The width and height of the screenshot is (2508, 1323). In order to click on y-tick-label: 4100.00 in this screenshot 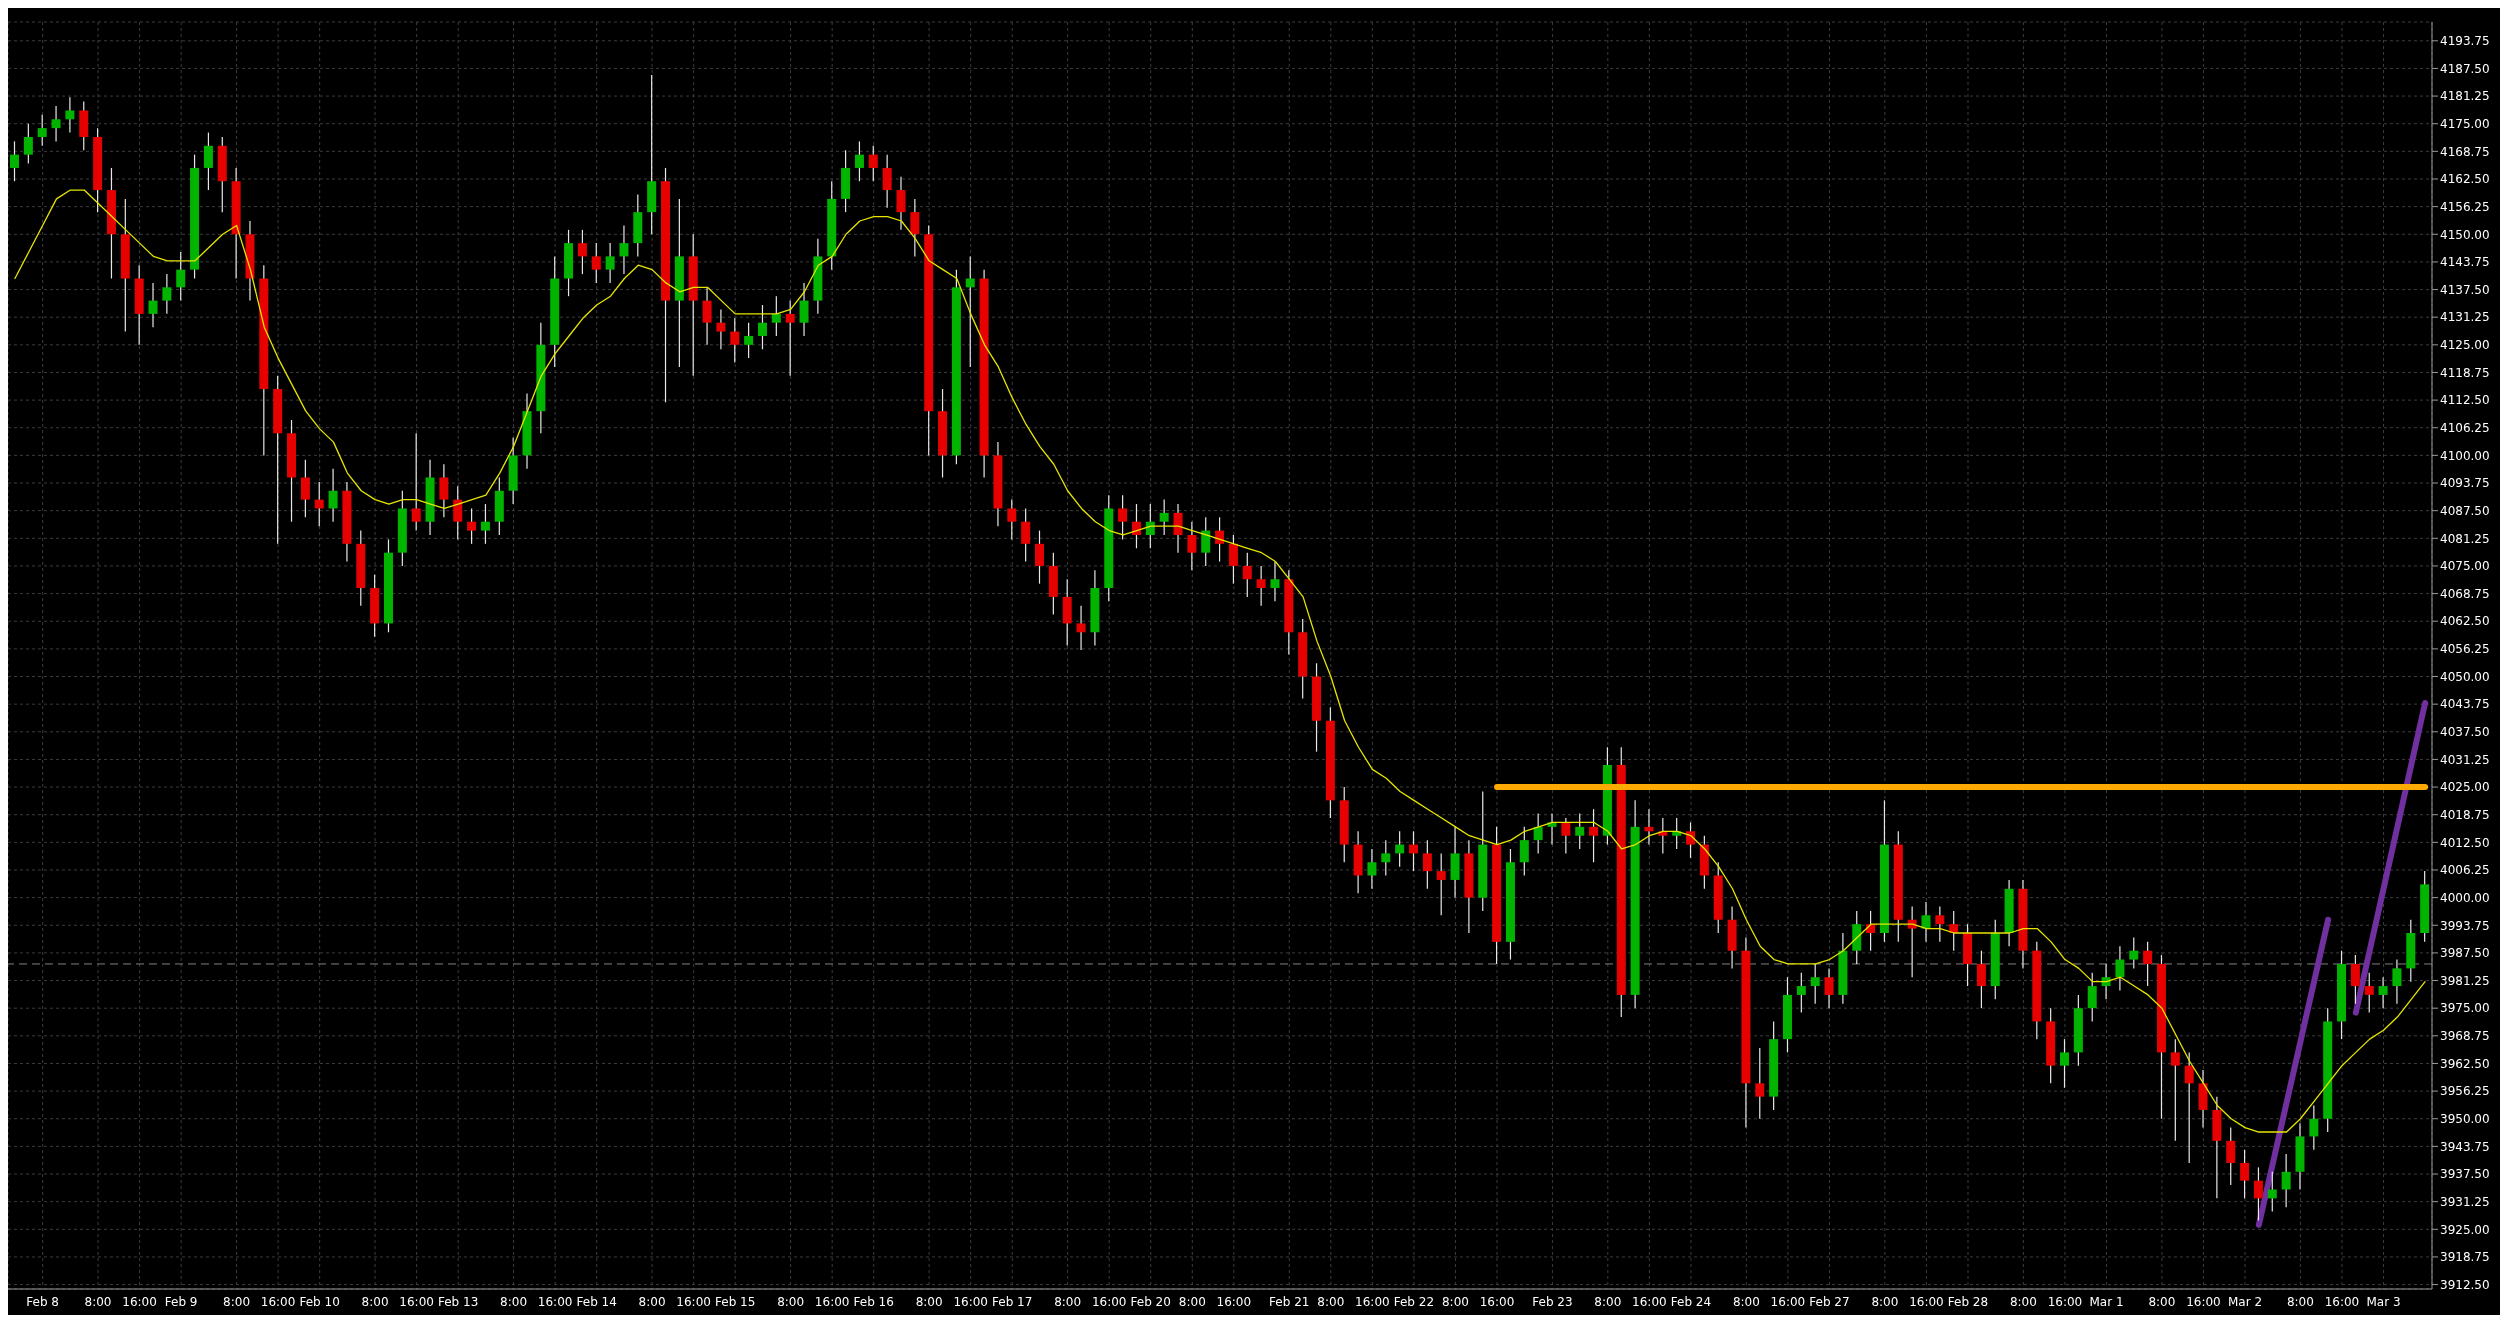, I will do `click(2465, 455)`.